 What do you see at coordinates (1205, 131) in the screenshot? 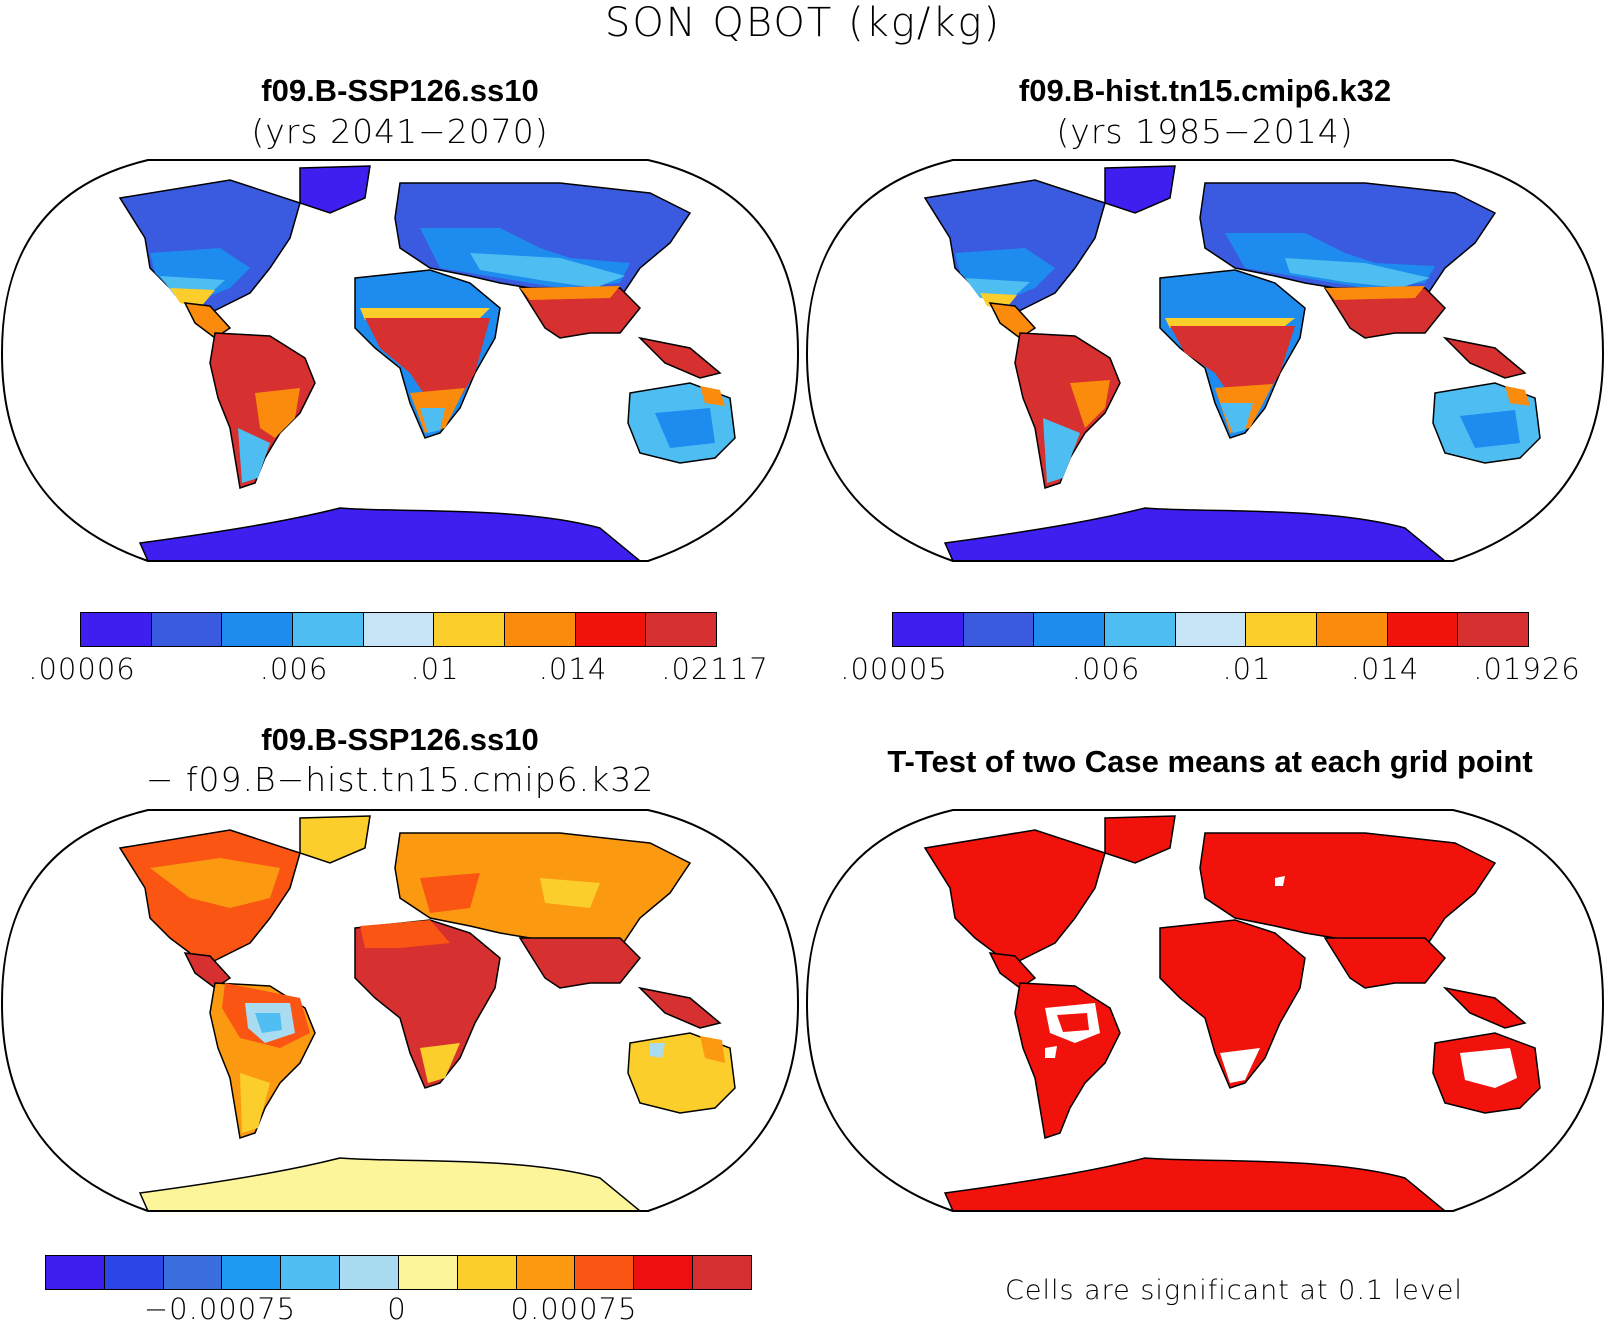
I see `panel-tr-subtitle: (yrs 1985−2014)` at bounding box center [1205, 131].